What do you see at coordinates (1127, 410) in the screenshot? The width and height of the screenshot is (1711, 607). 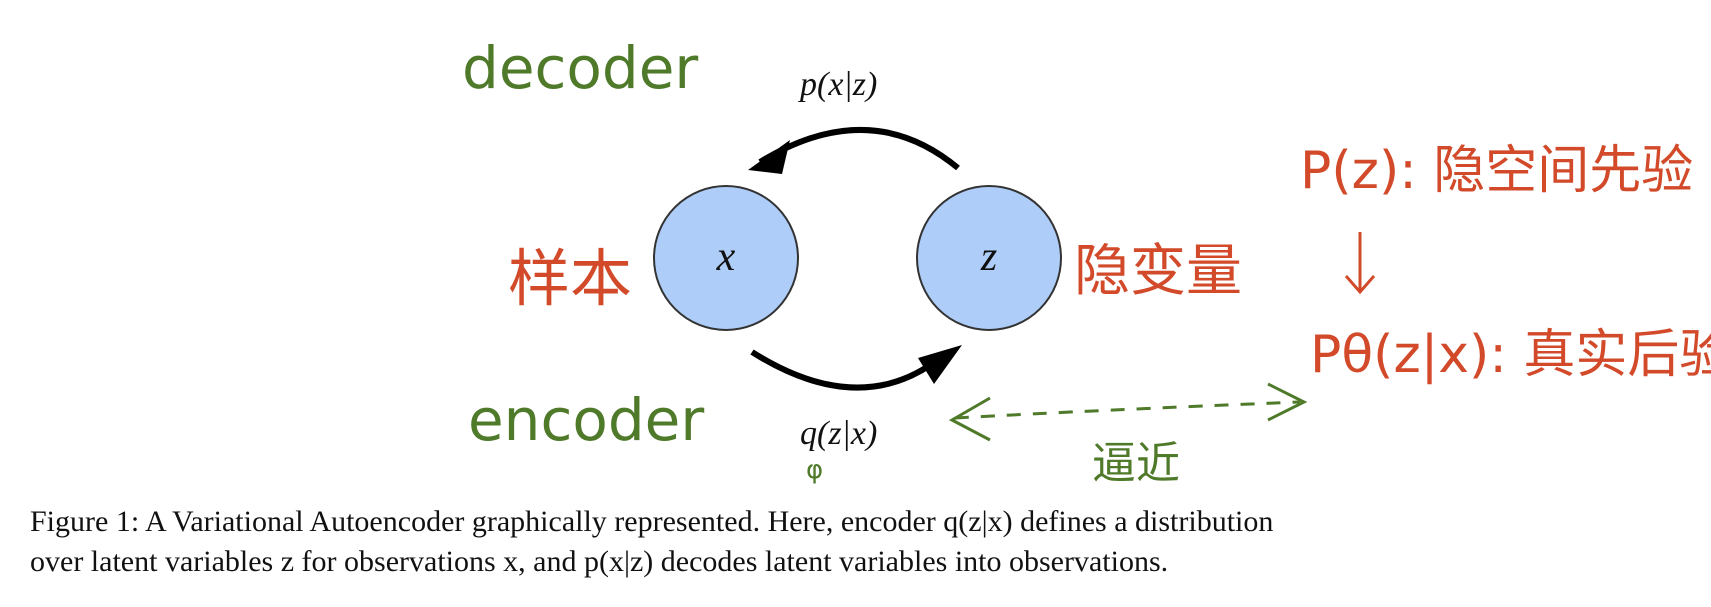 I see `approx-arrow` at bounding box center [1127, 410].